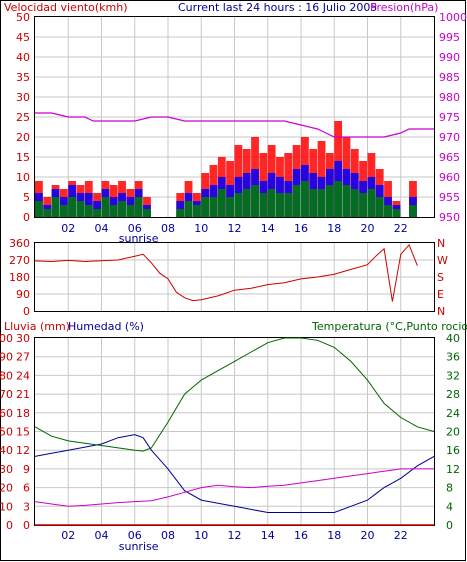 This screenshot has width=467, height=562. I want to click on humidity-tick-label: 12, so click(23, 450).